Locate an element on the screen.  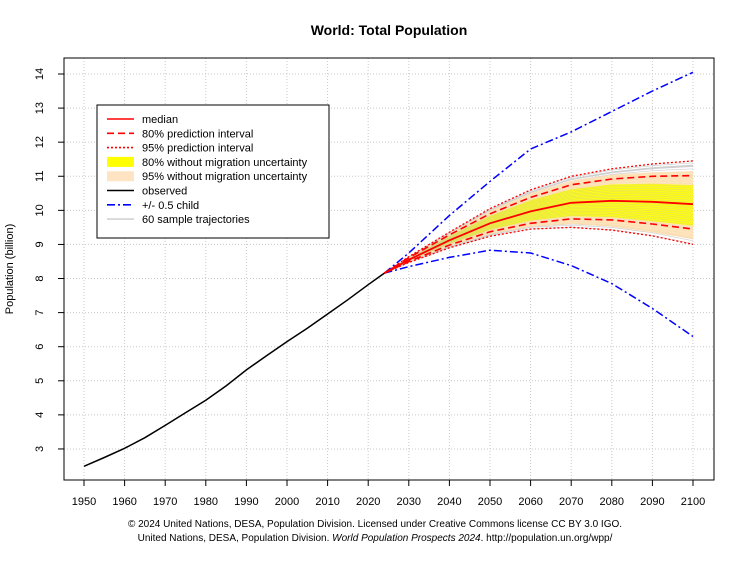
y-tick-label-12: 12 is located at coordinates (40, 142).